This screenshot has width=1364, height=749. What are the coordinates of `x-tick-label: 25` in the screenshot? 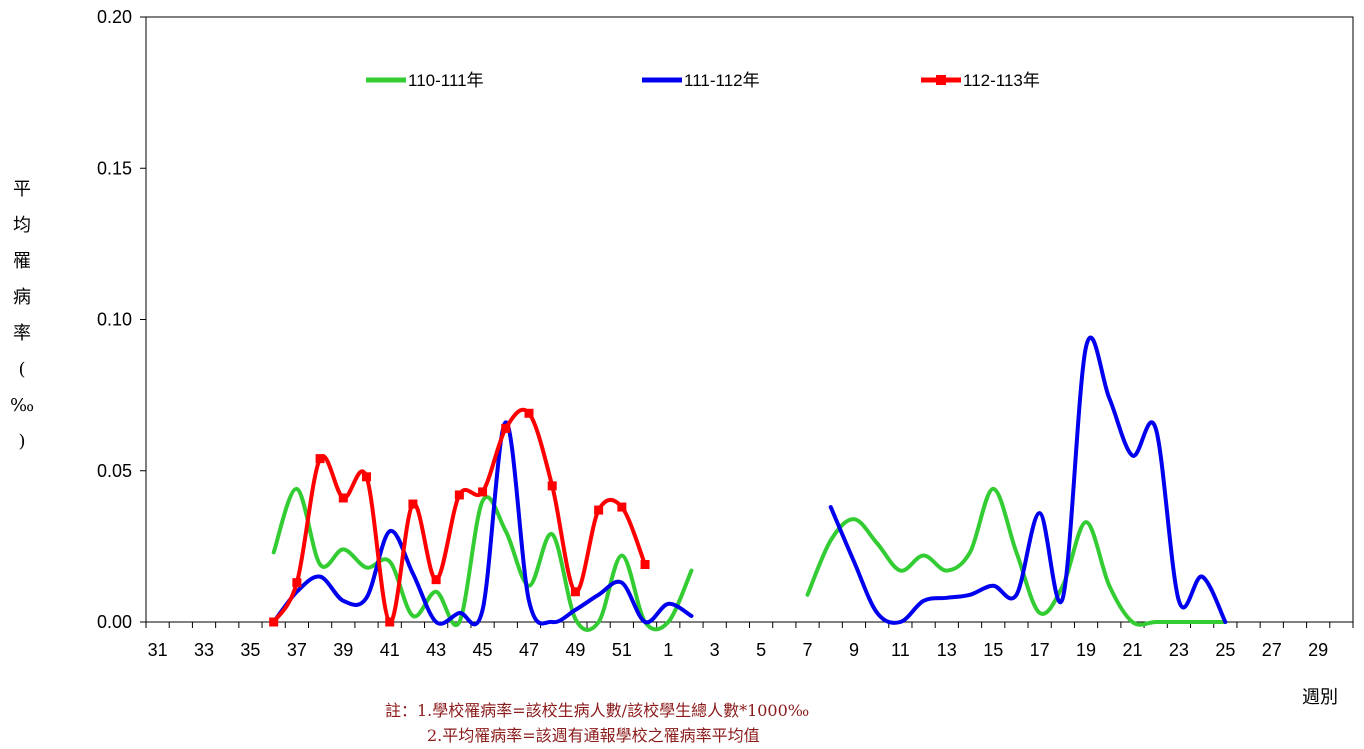 It's located at (1225, 650).